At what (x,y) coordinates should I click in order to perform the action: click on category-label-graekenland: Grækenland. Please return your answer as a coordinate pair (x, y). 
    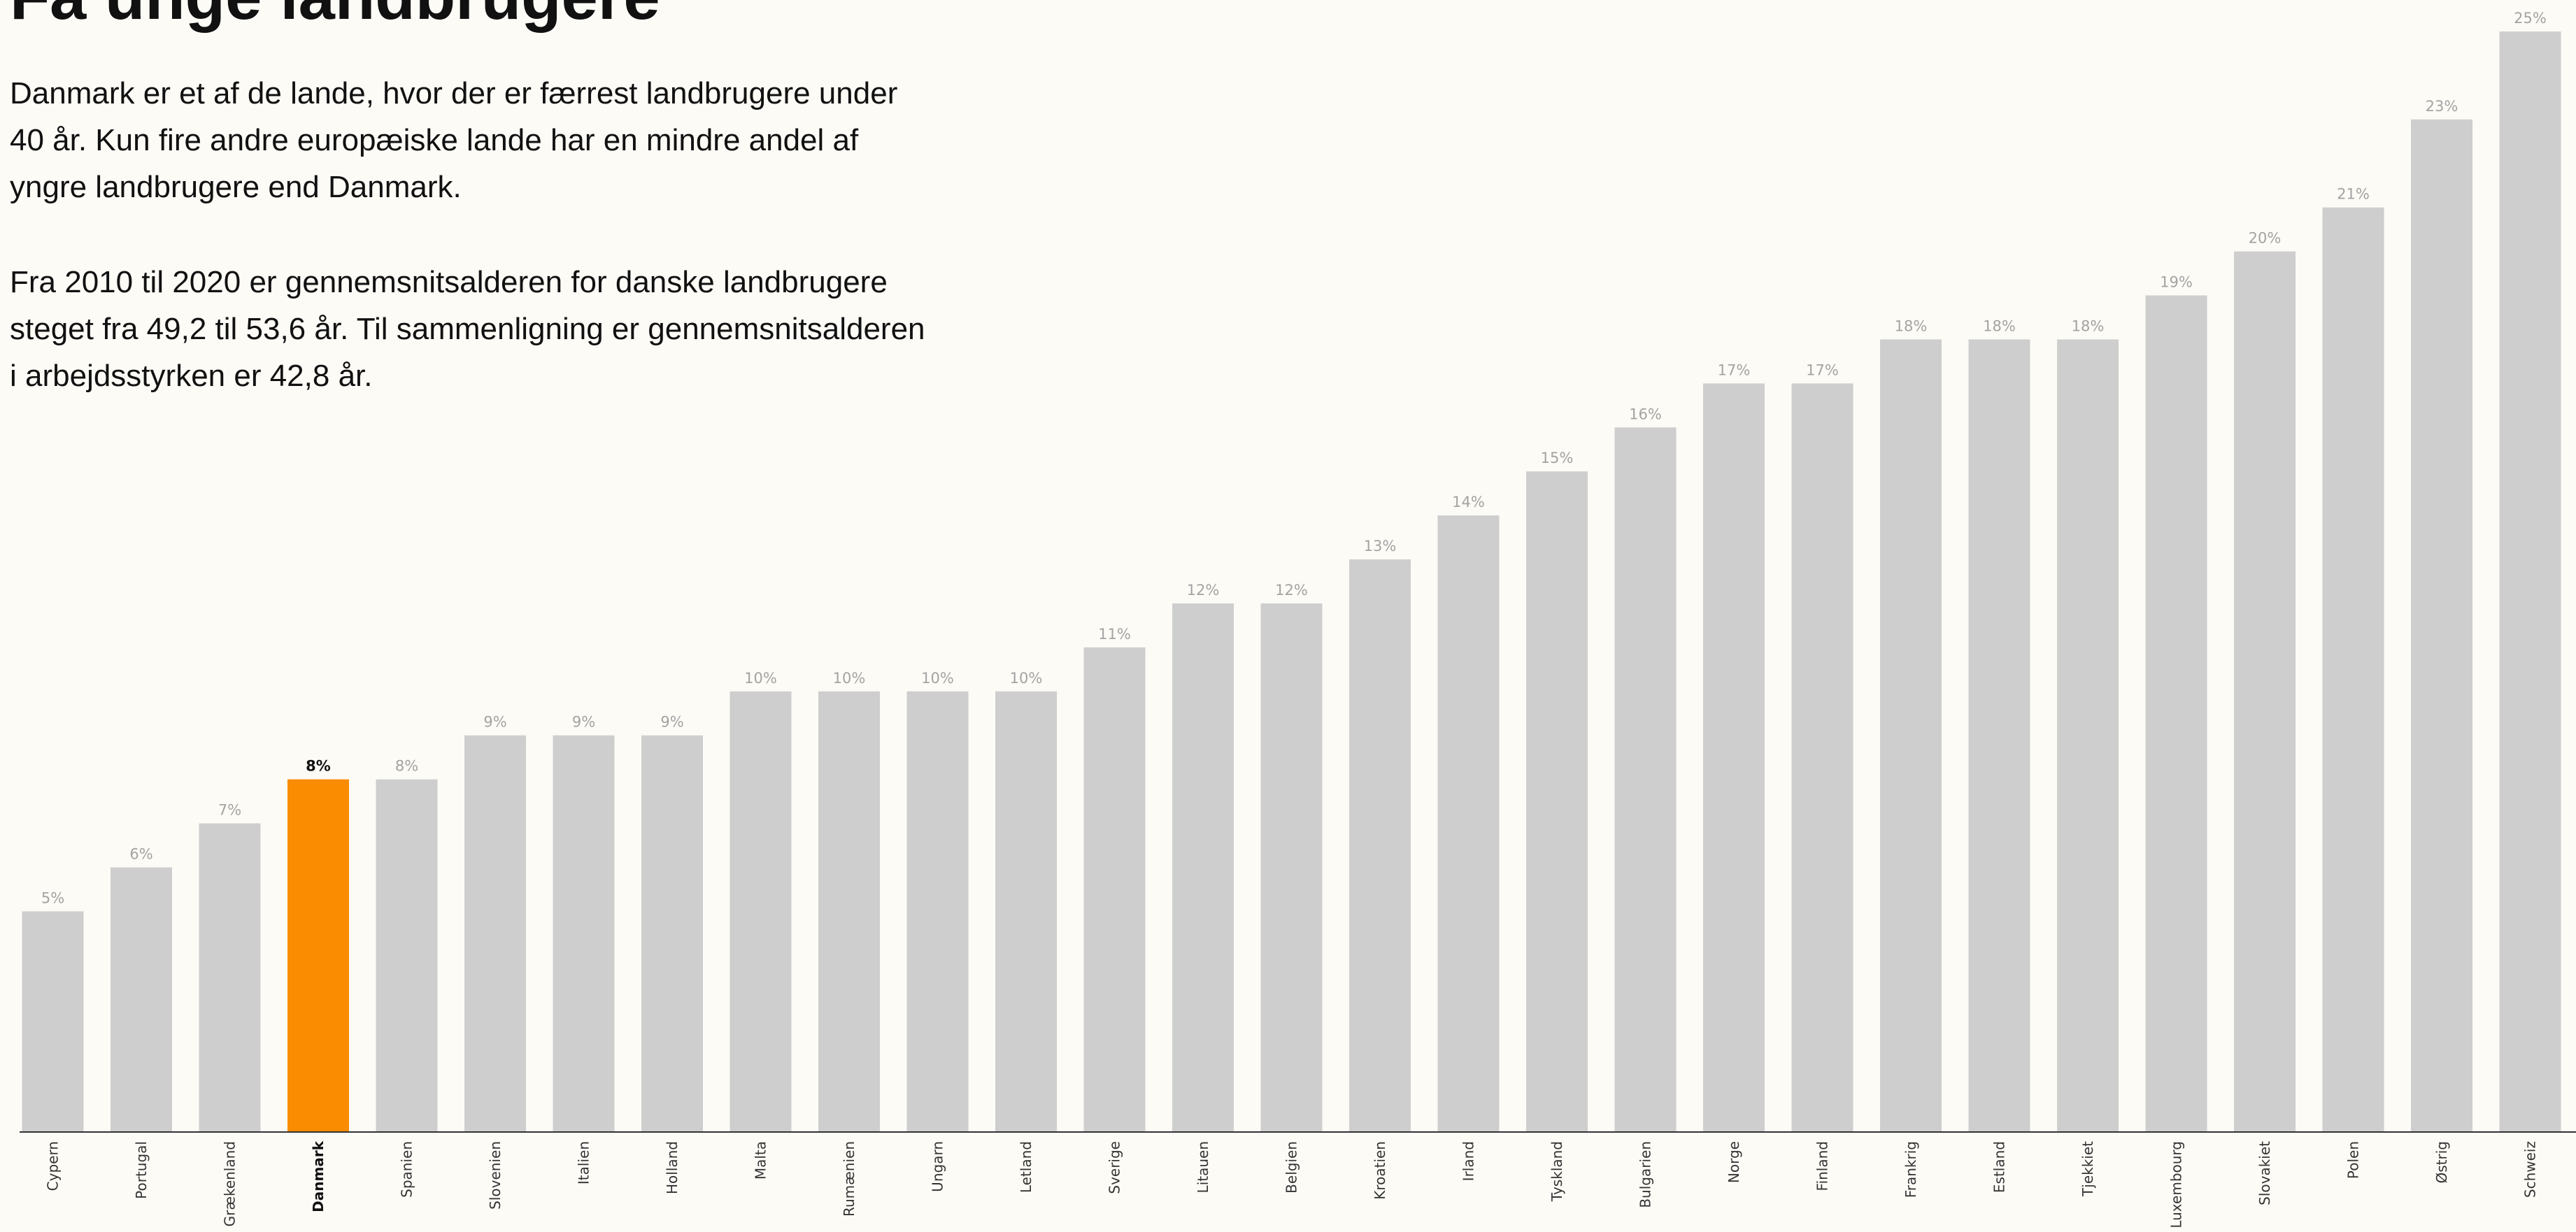
    Looking at the image, I should click on (230, 1183).